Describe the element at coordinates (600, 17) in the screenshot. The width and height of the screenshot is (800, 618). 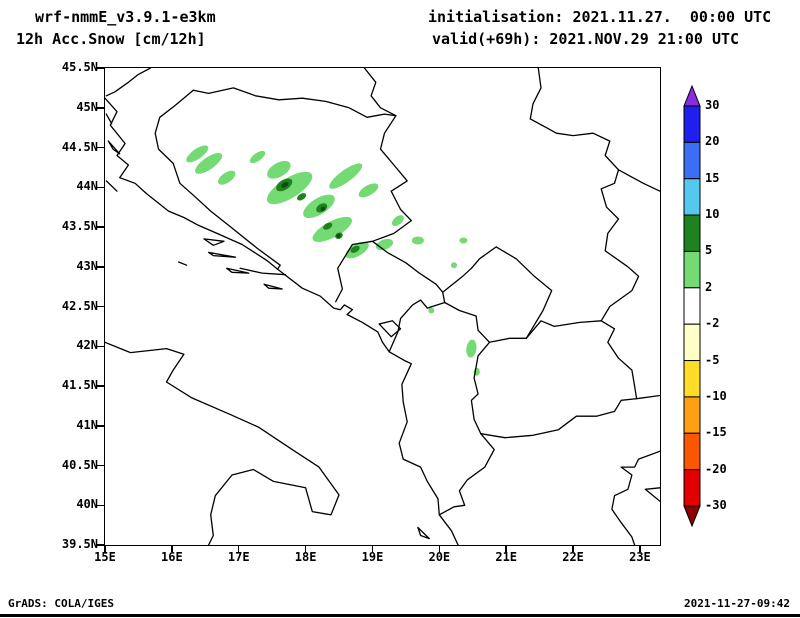
I see `init-time: initialisation: 2021.11.27. 00:00 UTC` at that location.